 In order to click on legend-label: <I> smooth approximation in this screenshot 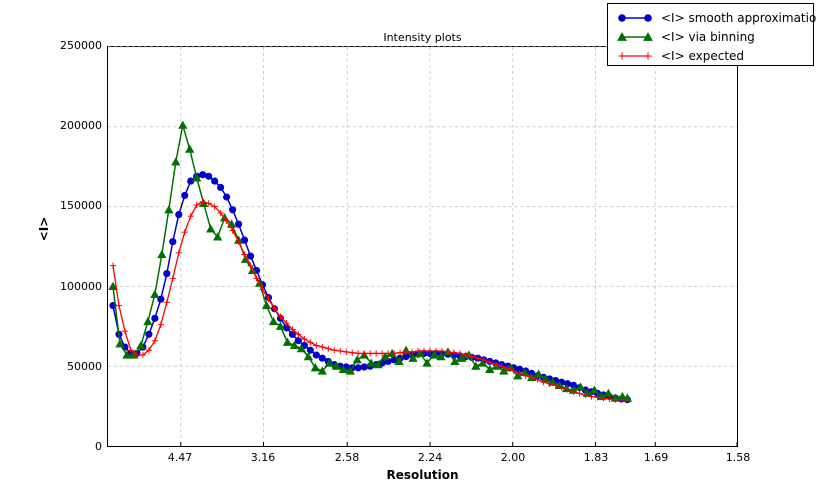, I will do `click(739, 17)`.